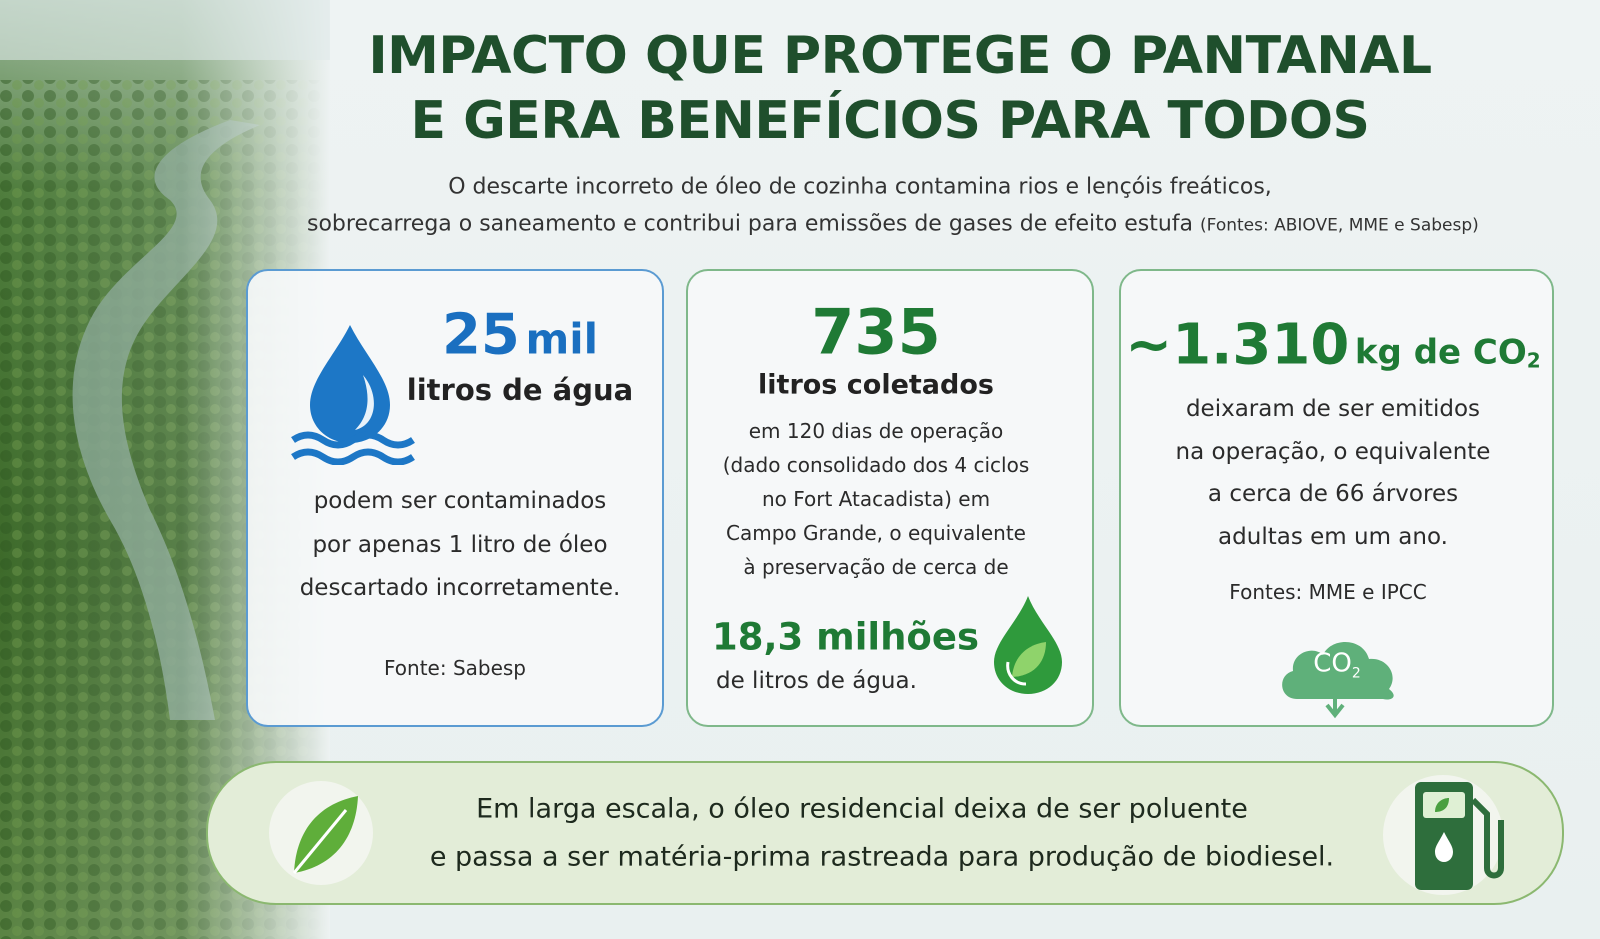  Describe the element at coordinates (1533, 360) in the screenshot. I see `stat-unit-sub: 2` at that location.